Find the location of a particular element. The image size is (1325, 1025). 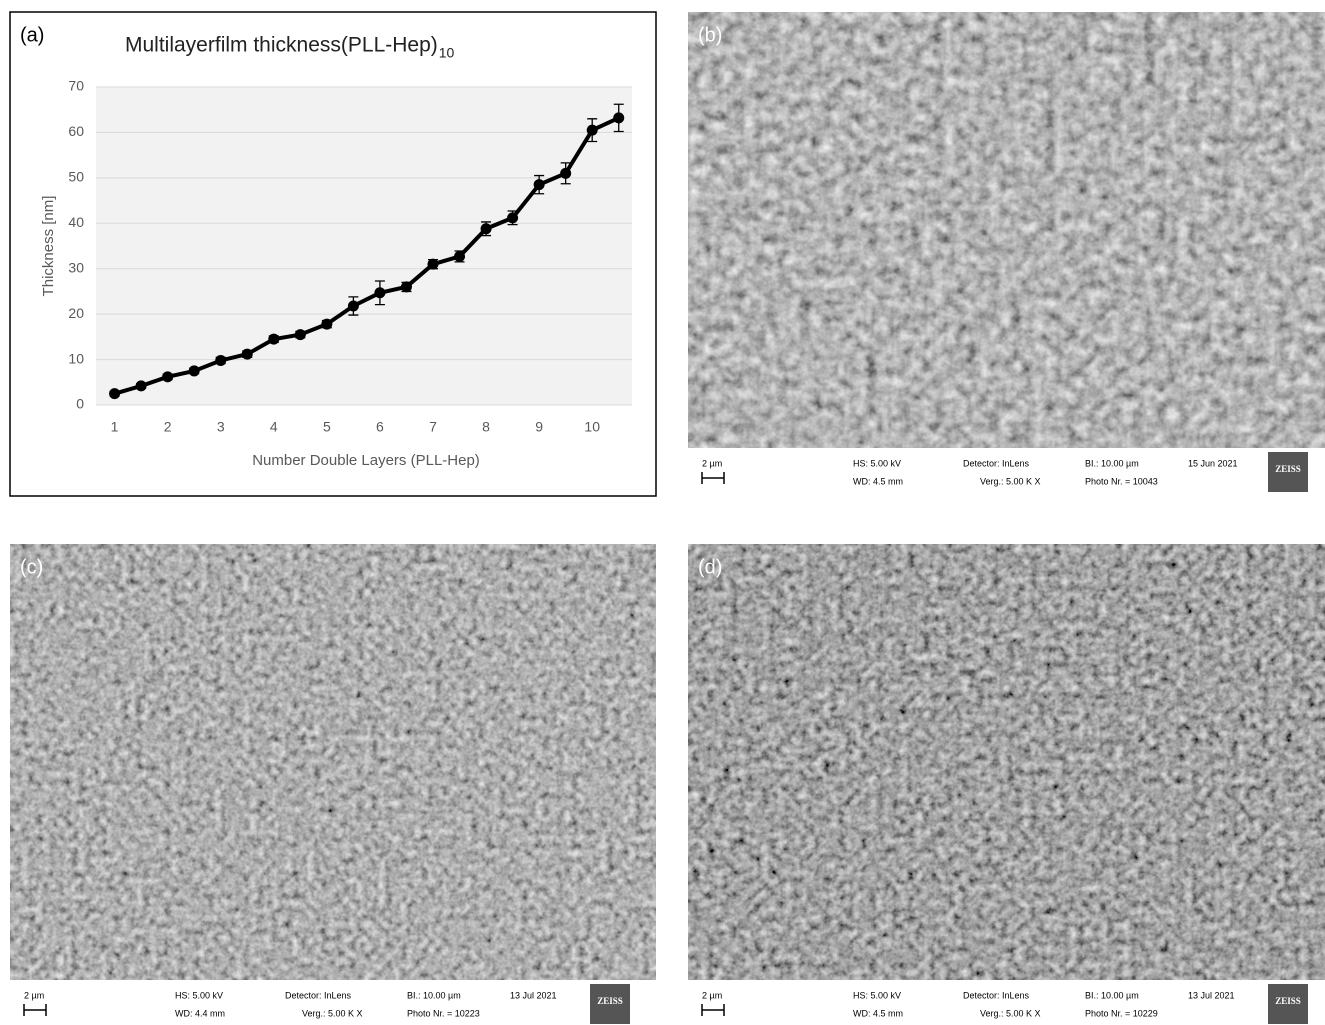

y-tick-label: 70 is located at coordinates (76, 86).